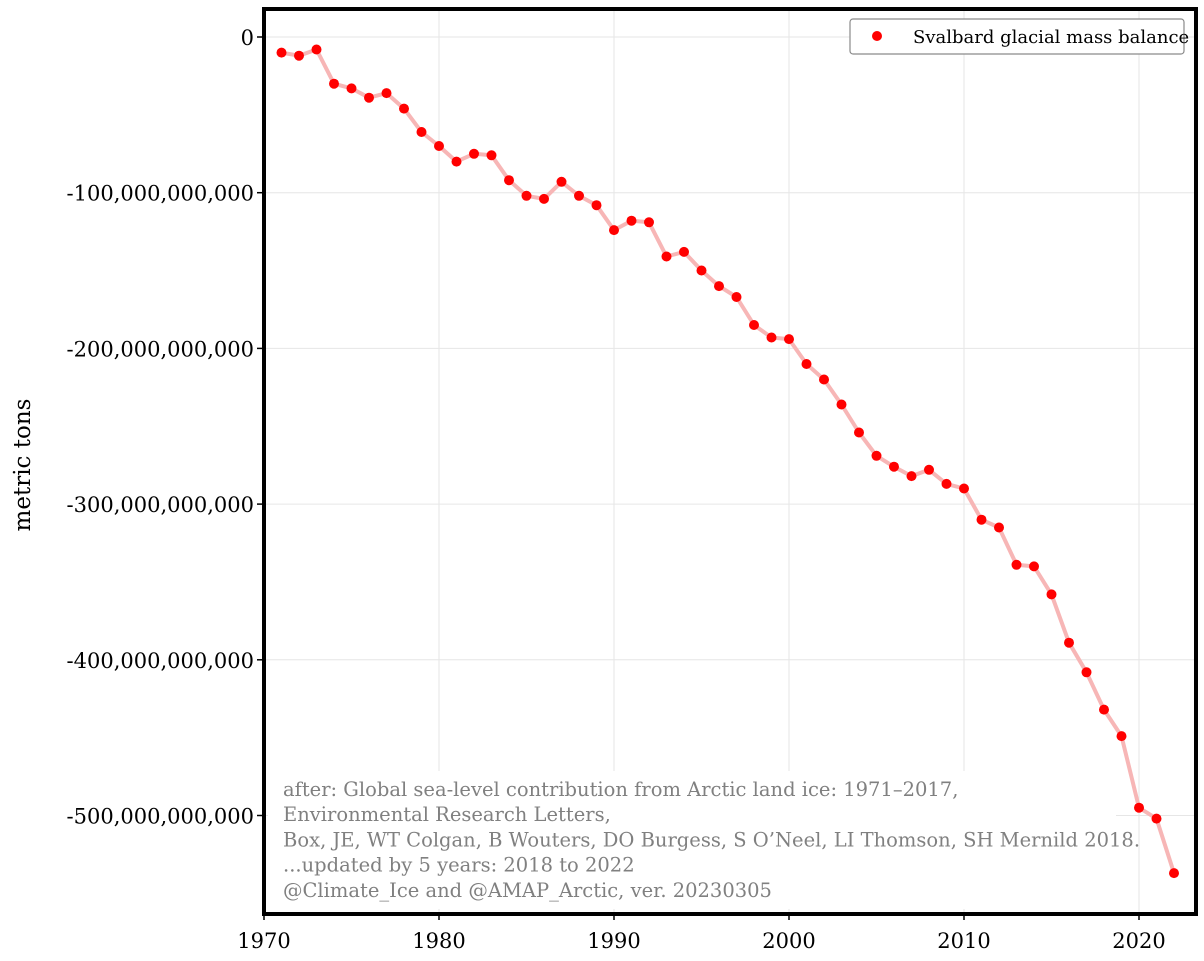 Image resolution: width=1204 pixels, height=961 pixels. I want to click on x-tick-label: 2020, so click(1138, 941).